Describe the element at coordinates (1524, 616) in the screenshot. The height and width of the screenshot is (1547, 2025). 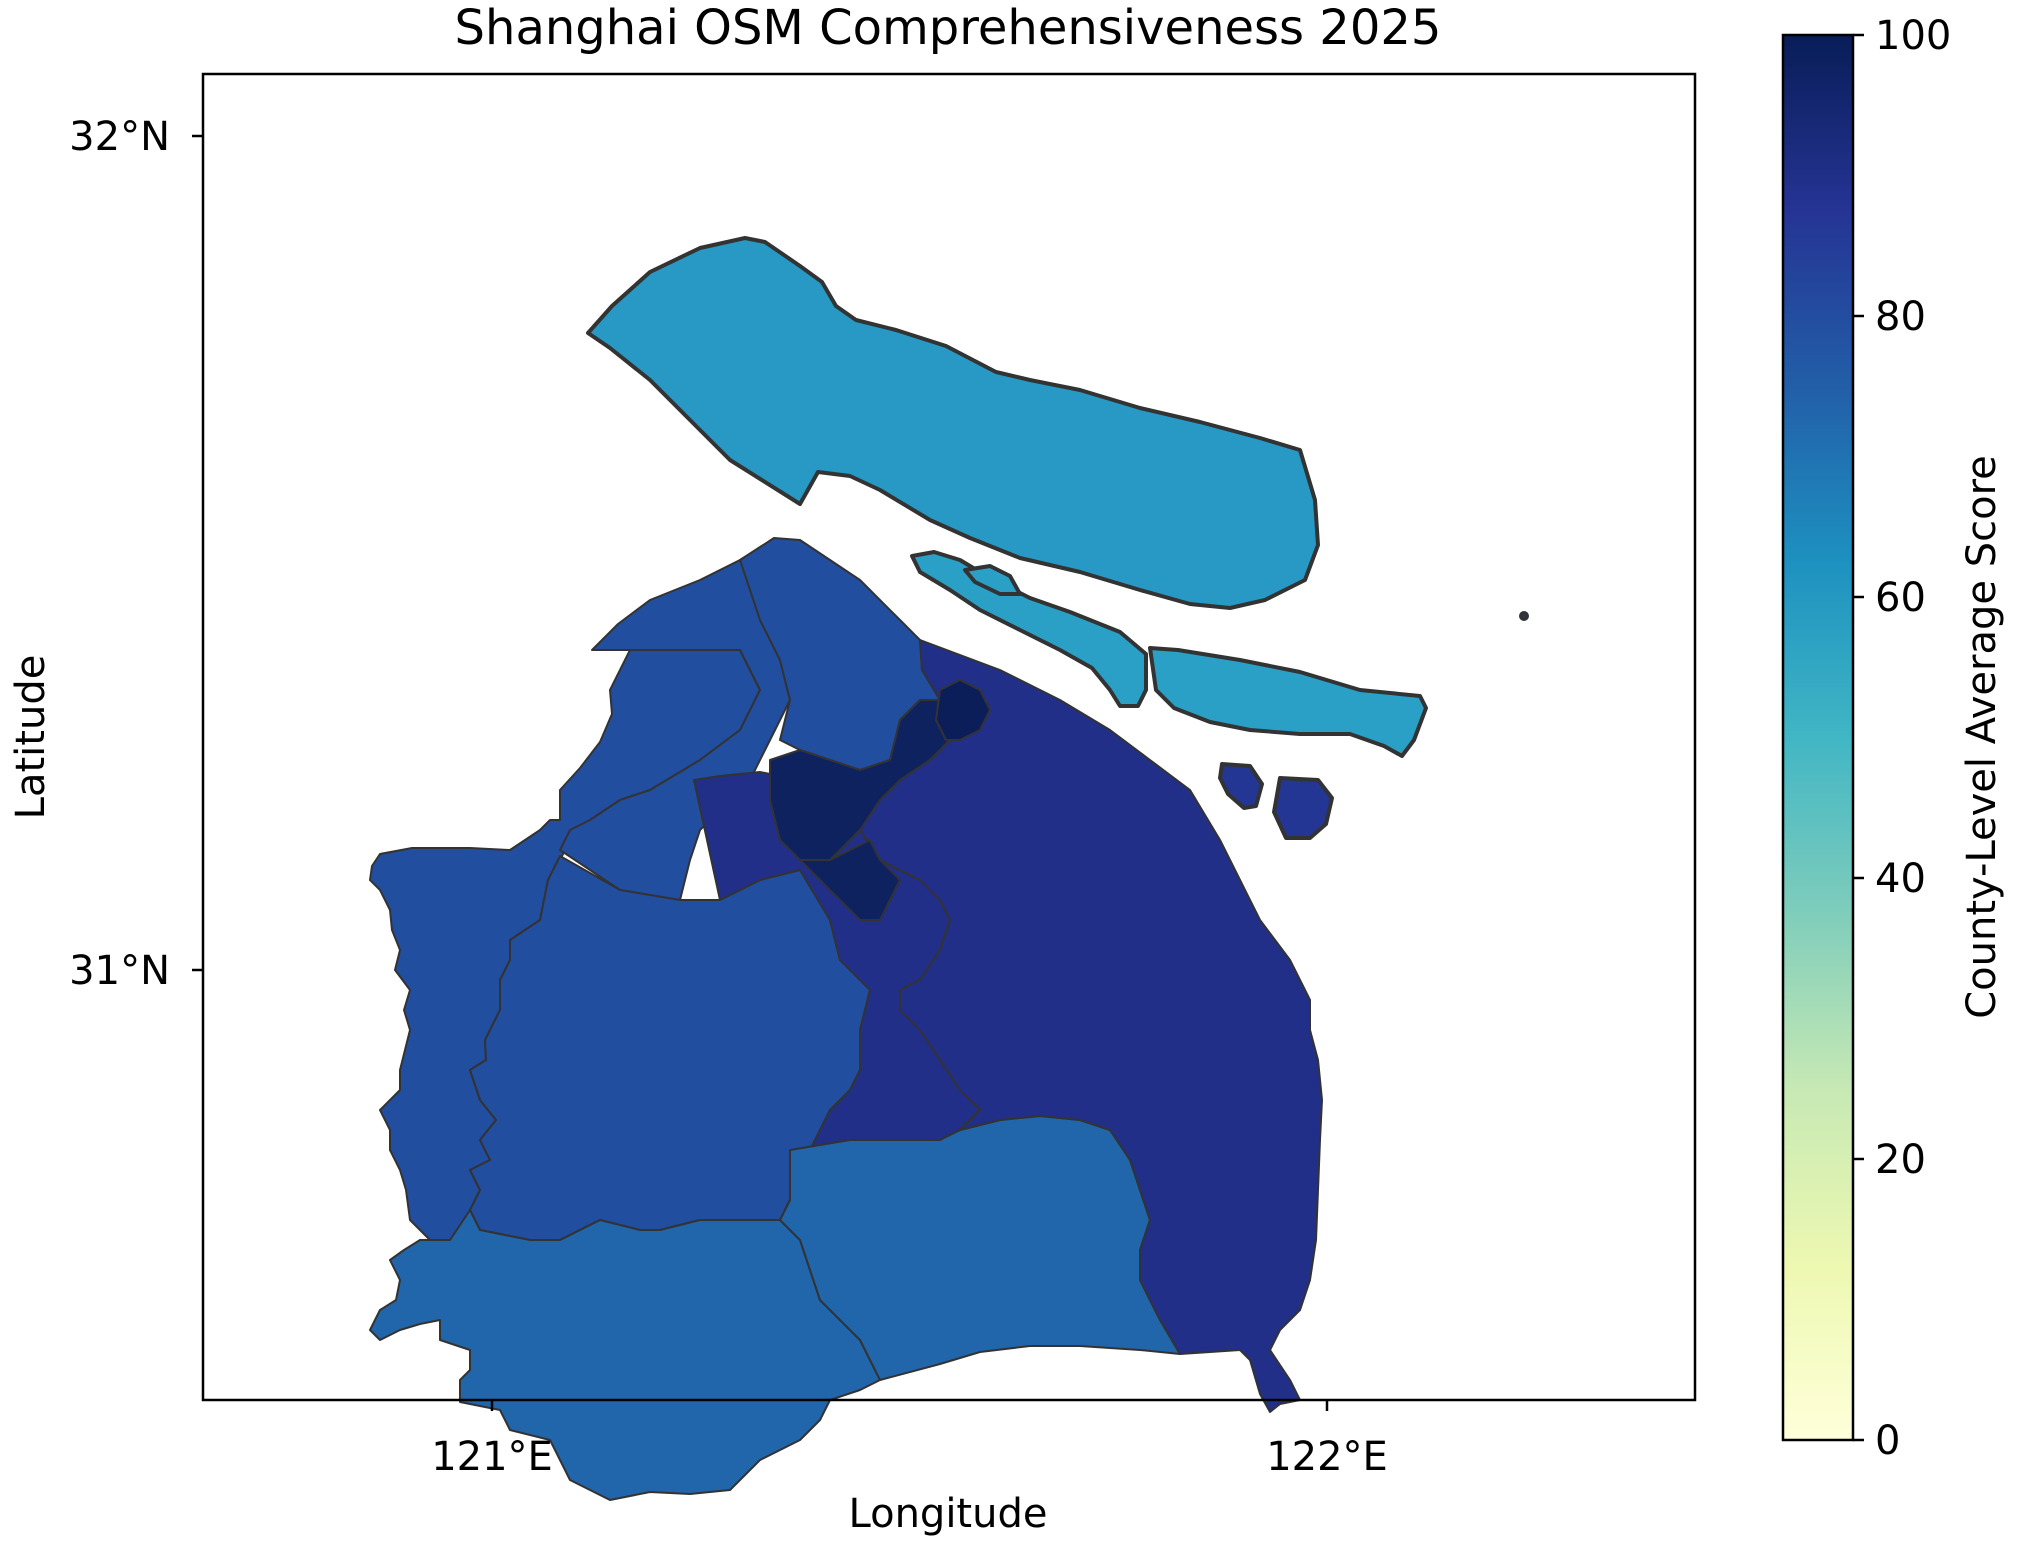
I see `region-islet-far-east` at that location.